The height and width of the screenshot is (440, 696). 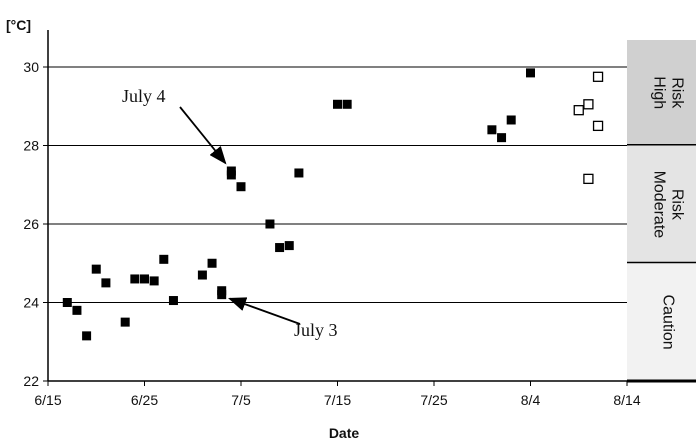 I want to click on y-tick-label: 22, so click(x=31, y=381).